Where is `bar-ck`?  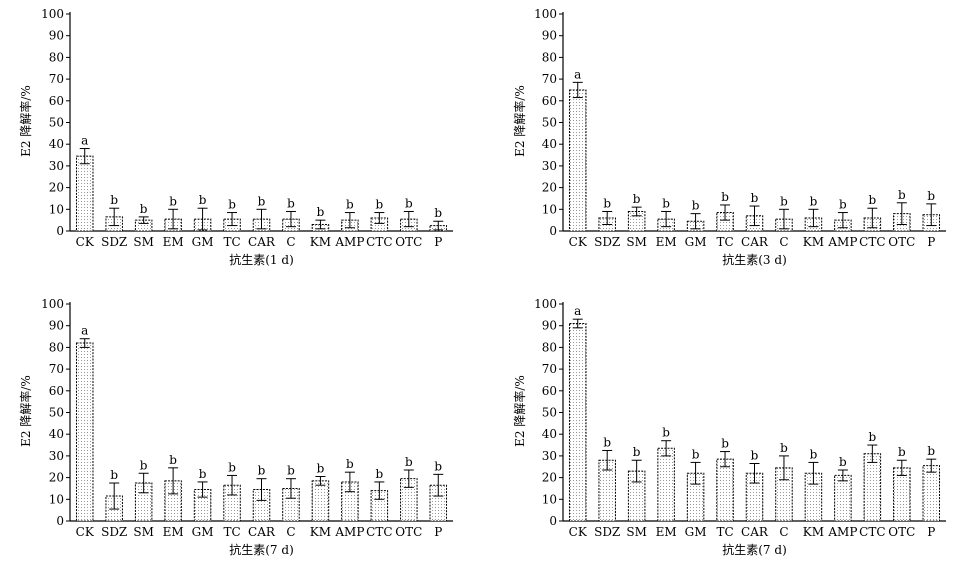 bar-ck is located at coordinates (84, 193).